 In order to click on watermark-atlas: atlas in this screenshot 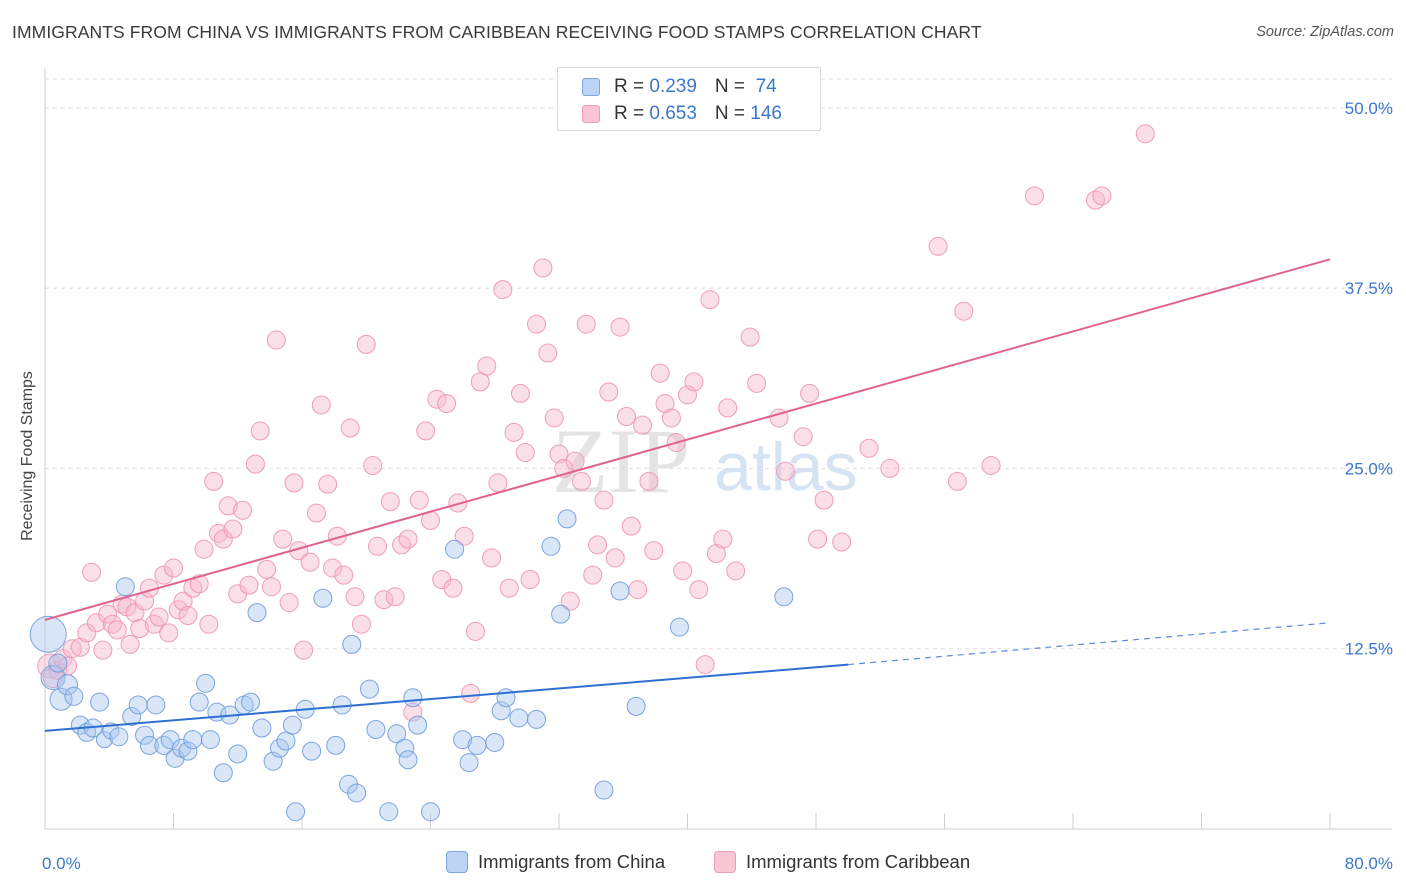, I will do `click(786, 467)`.